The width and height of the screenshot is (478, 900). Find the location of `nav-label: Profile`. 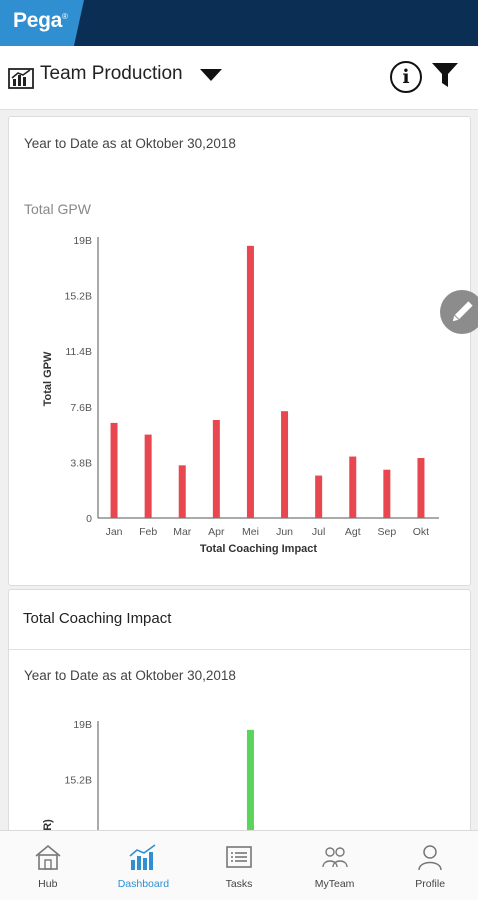

nav-label: Profile is located at coordinates (430, 884).